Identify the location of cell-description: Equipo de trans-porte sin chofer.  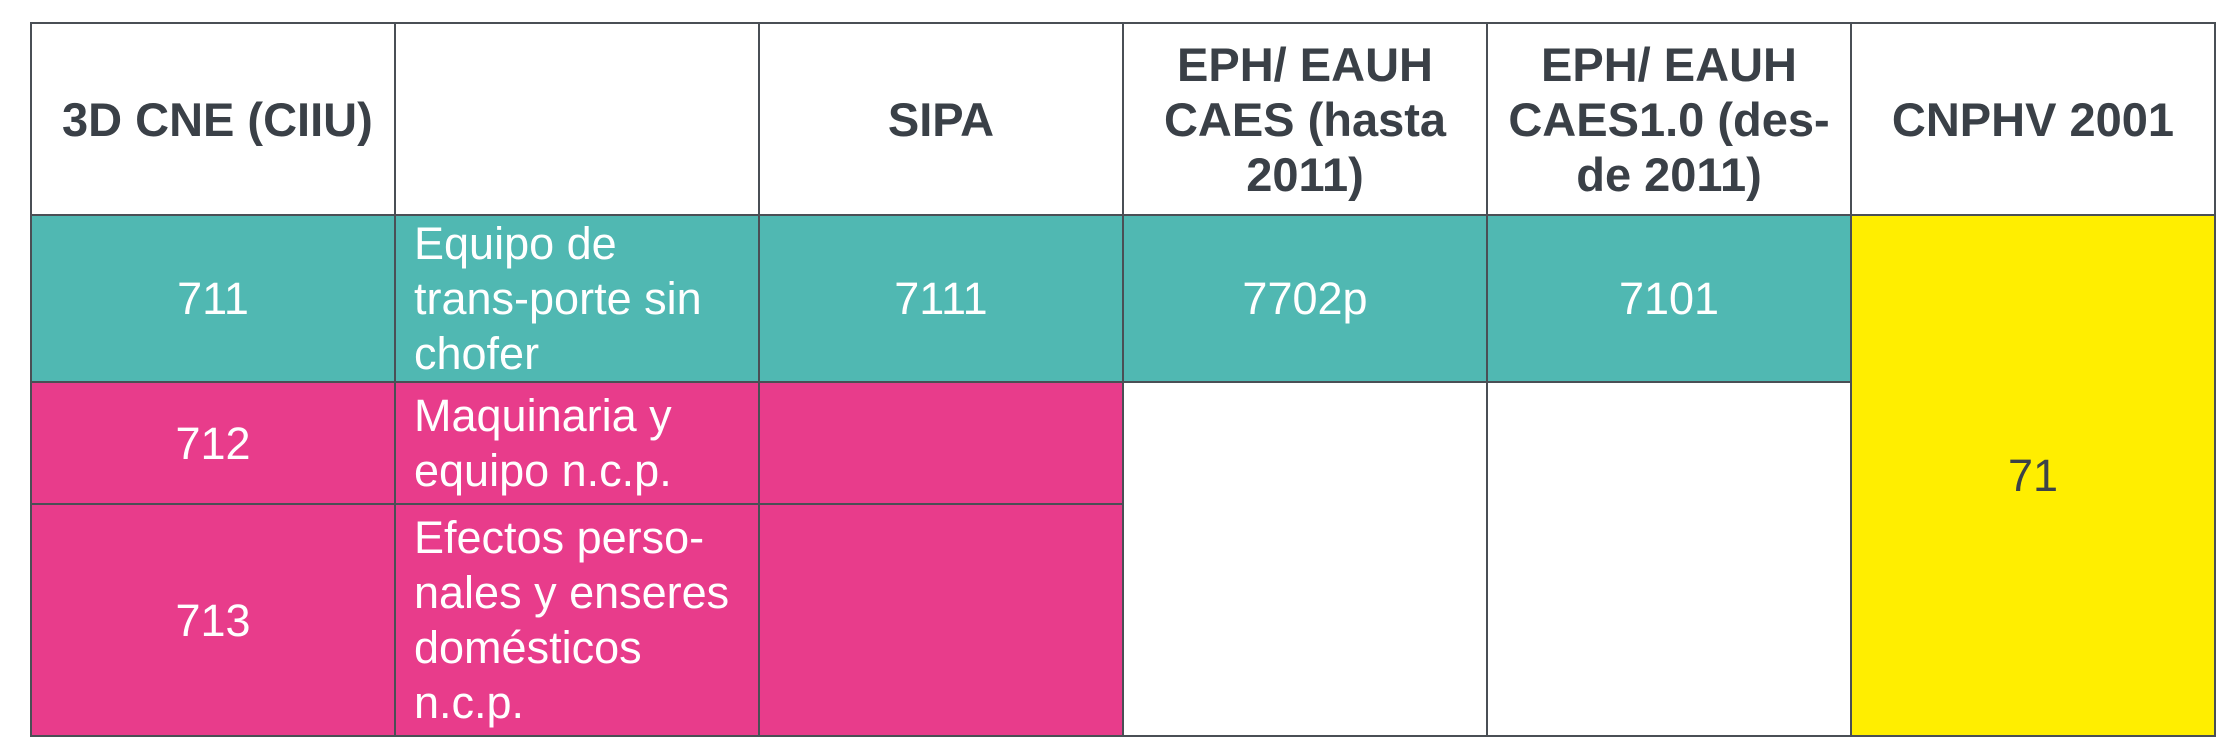
(577, 298).